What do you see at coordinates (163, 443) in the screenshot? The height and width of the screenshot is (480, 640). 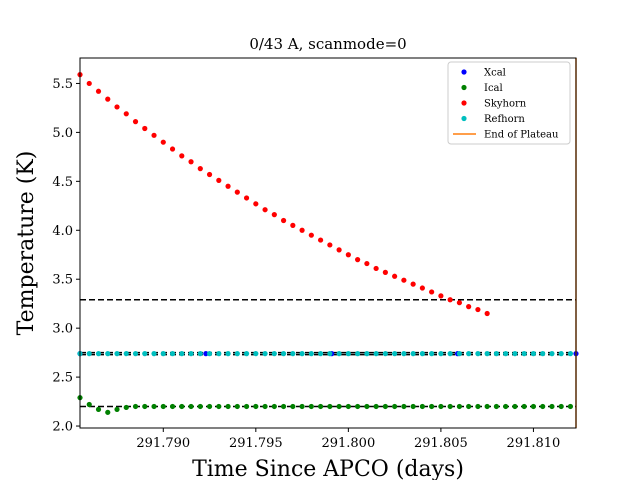 I see `x-tick-label: 291.790` at bounding box center [163, 443].